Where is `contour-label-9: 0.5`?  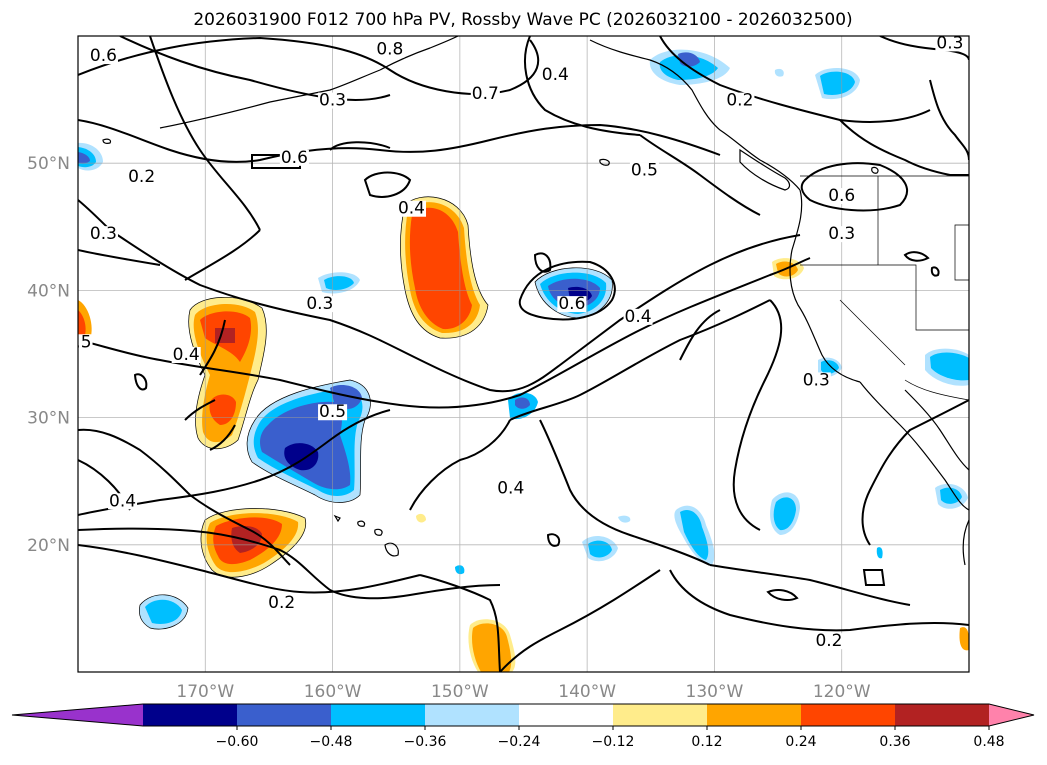
contour-label-9: 0.5 is located at coordinates (644, 171).